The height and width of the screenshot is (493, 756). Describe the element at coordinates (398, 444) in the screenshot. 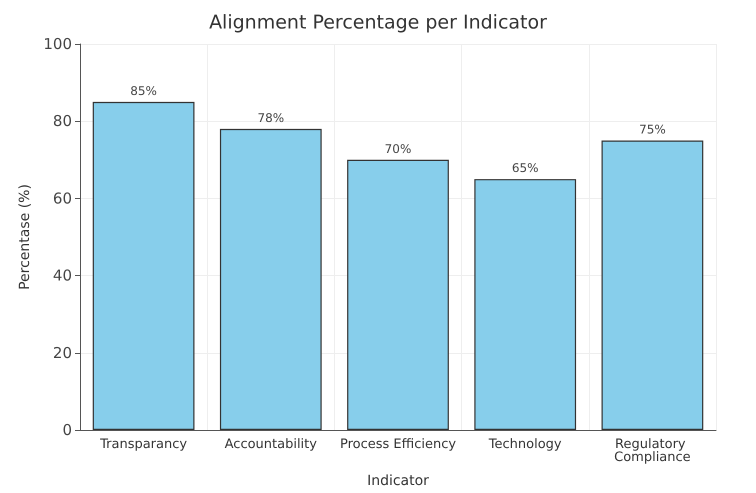

I see `x-tick-label: Process Efficiency` at that location.